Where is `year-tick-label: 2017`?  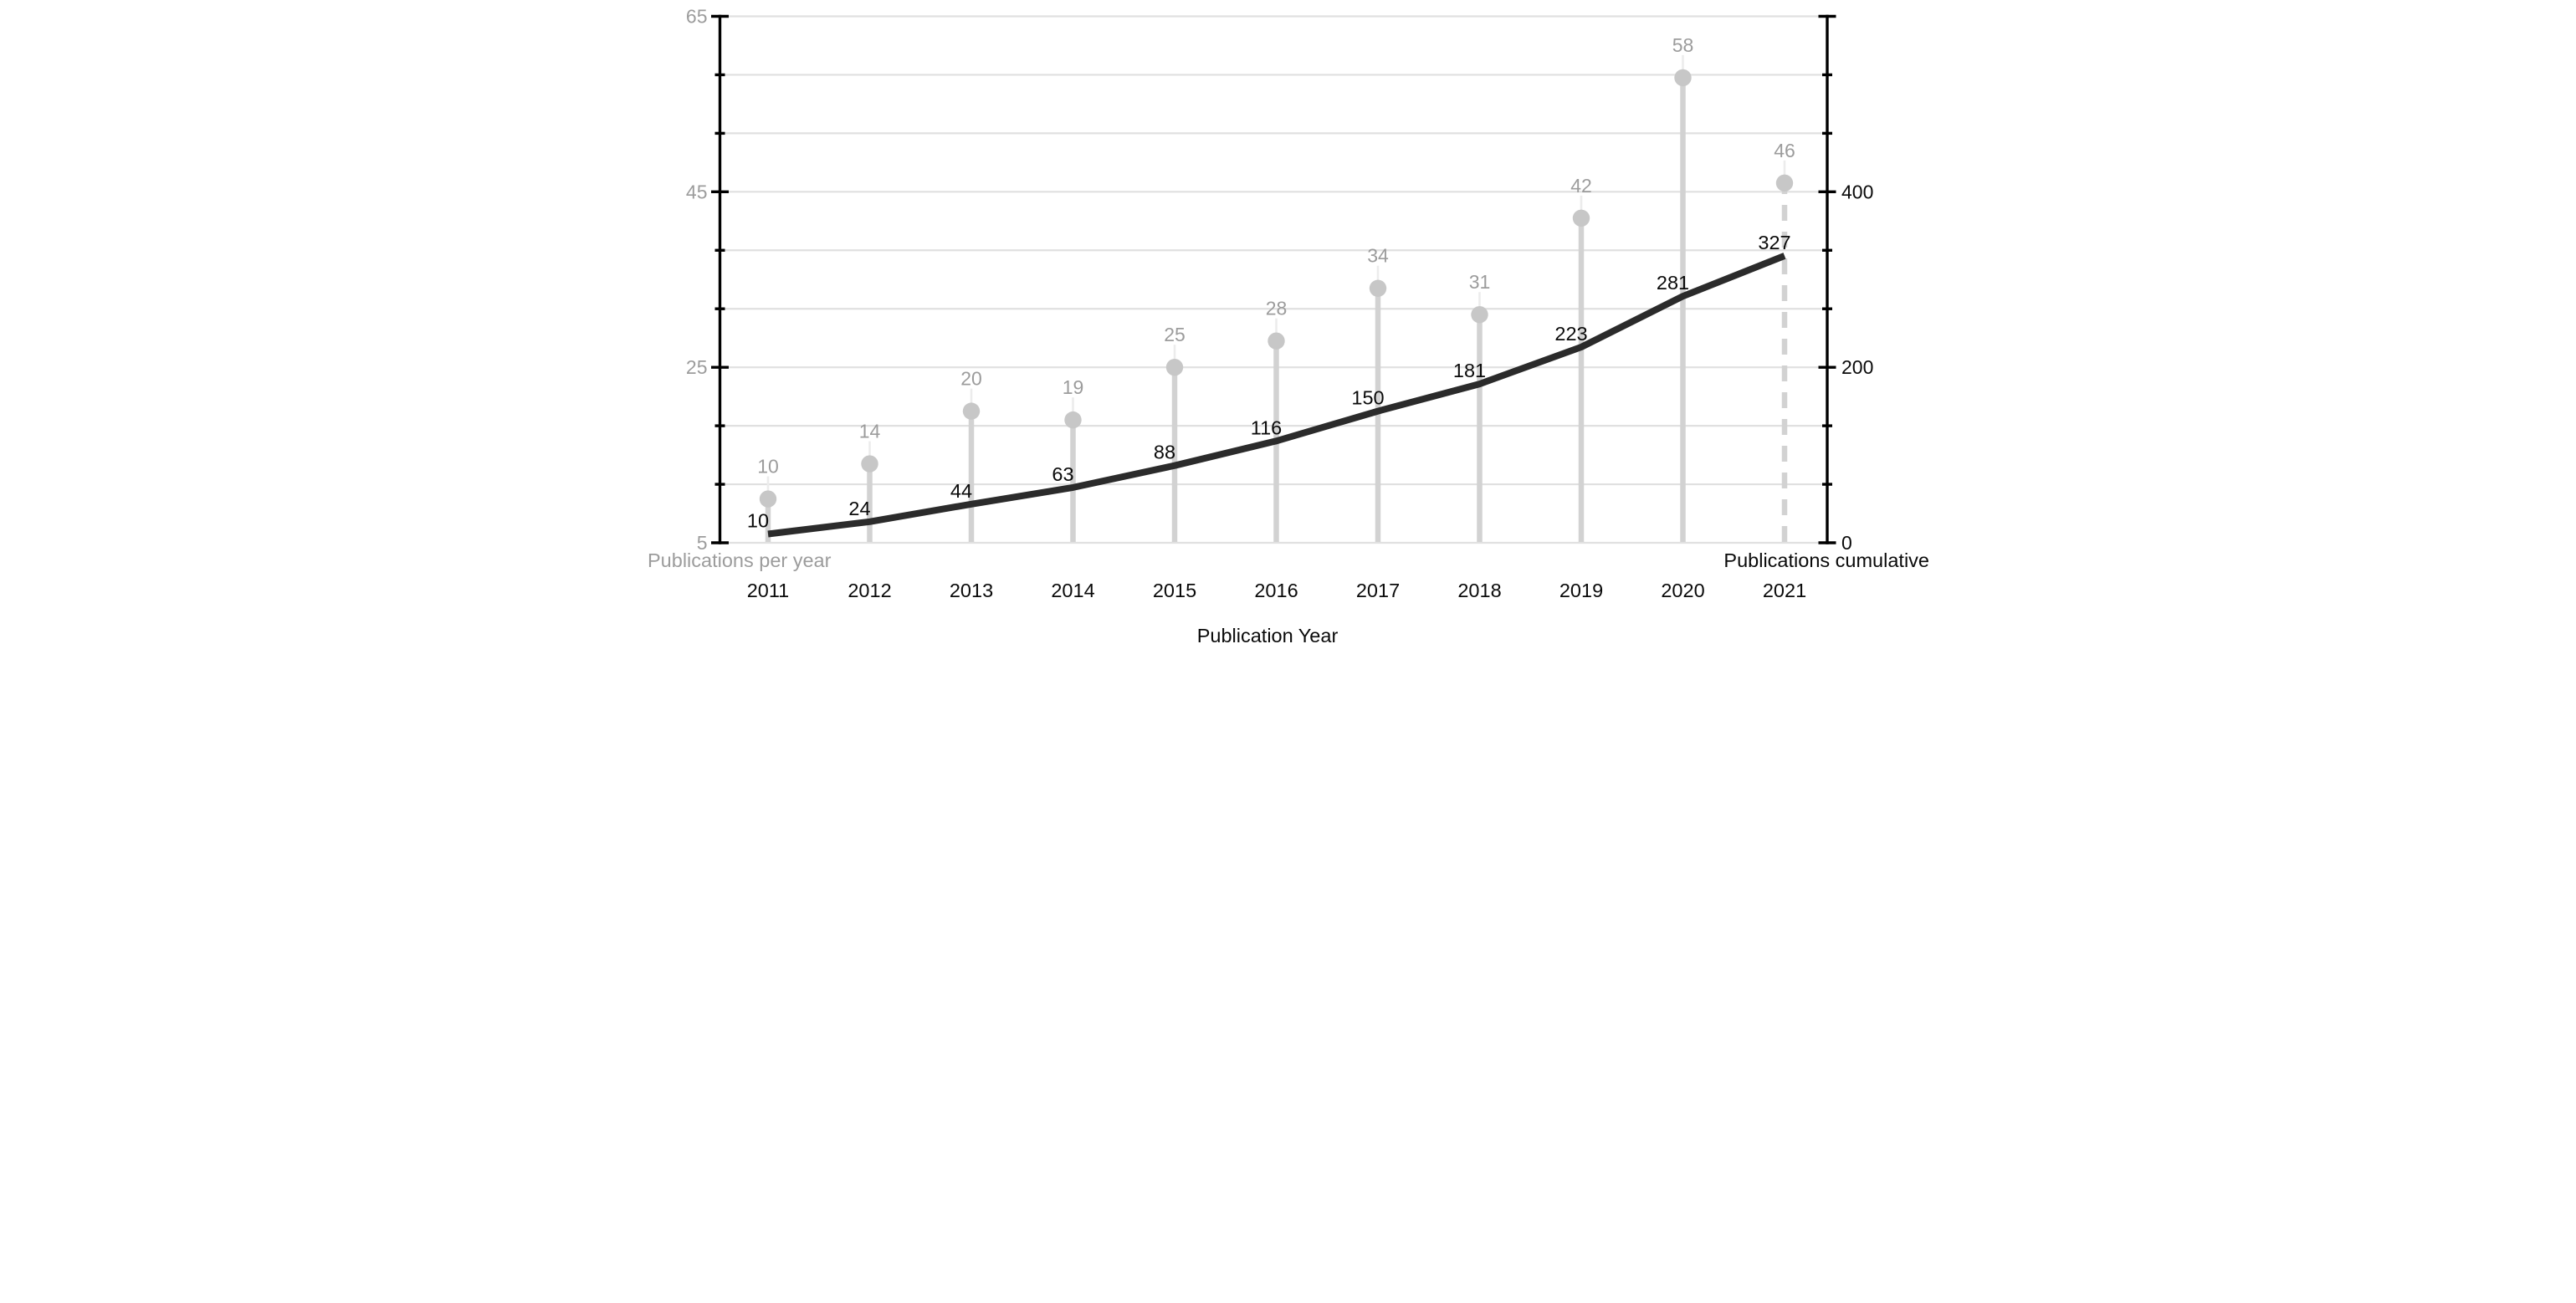 year-tick-label: 2017 is located at coordinates (1377, 590).